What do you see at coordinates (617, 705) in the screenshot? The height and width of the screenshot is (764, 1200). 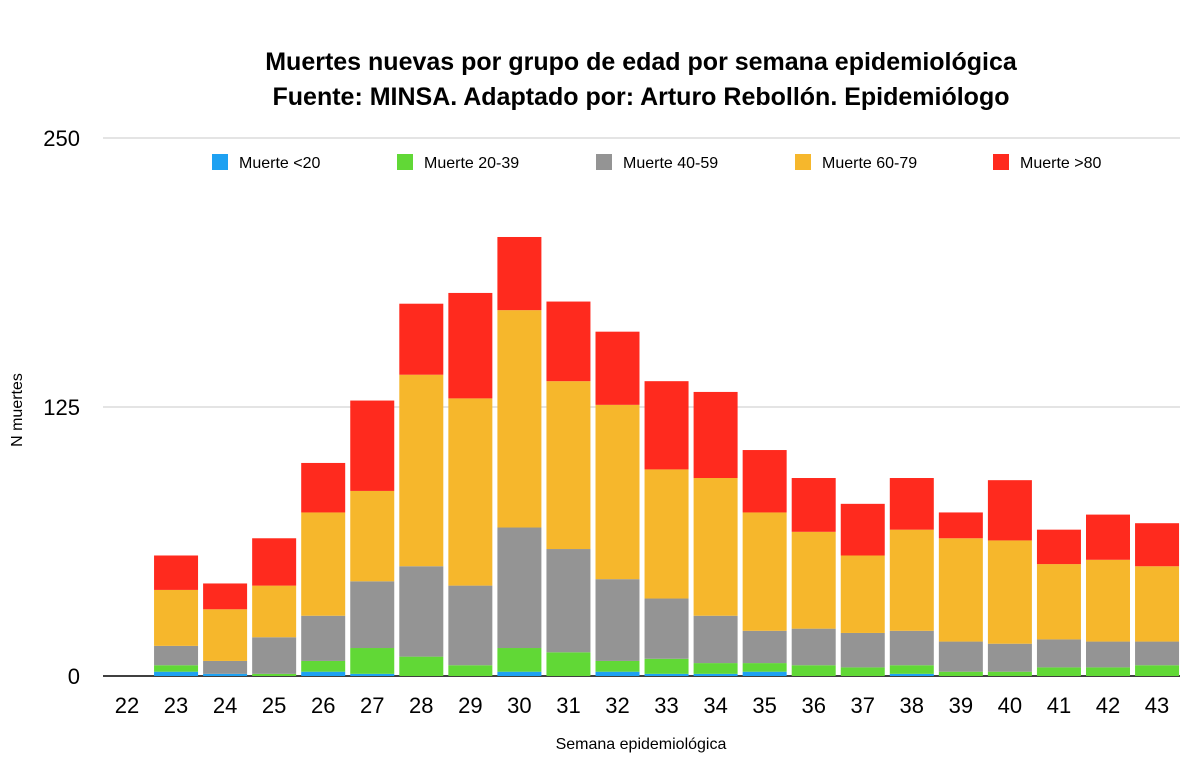 I see `x-tick-label: 32` at bounding box center [617, 705].